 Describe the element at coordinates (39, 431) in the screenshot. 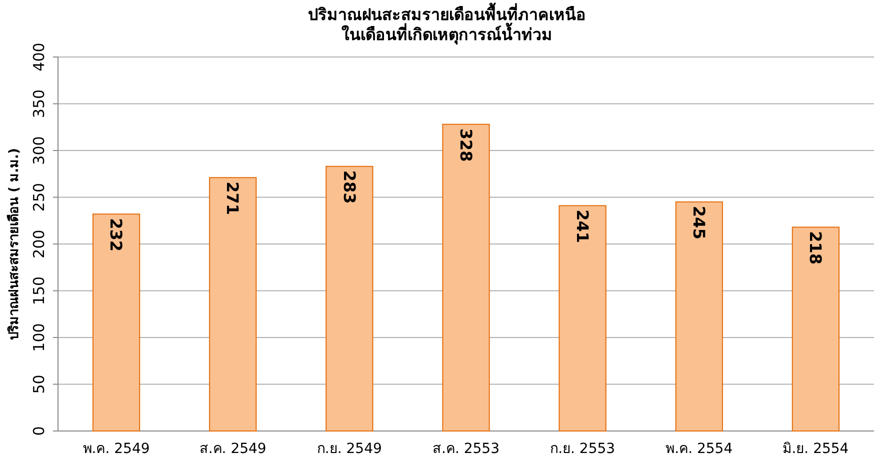

I see `y-tick-label: 0` at that location.